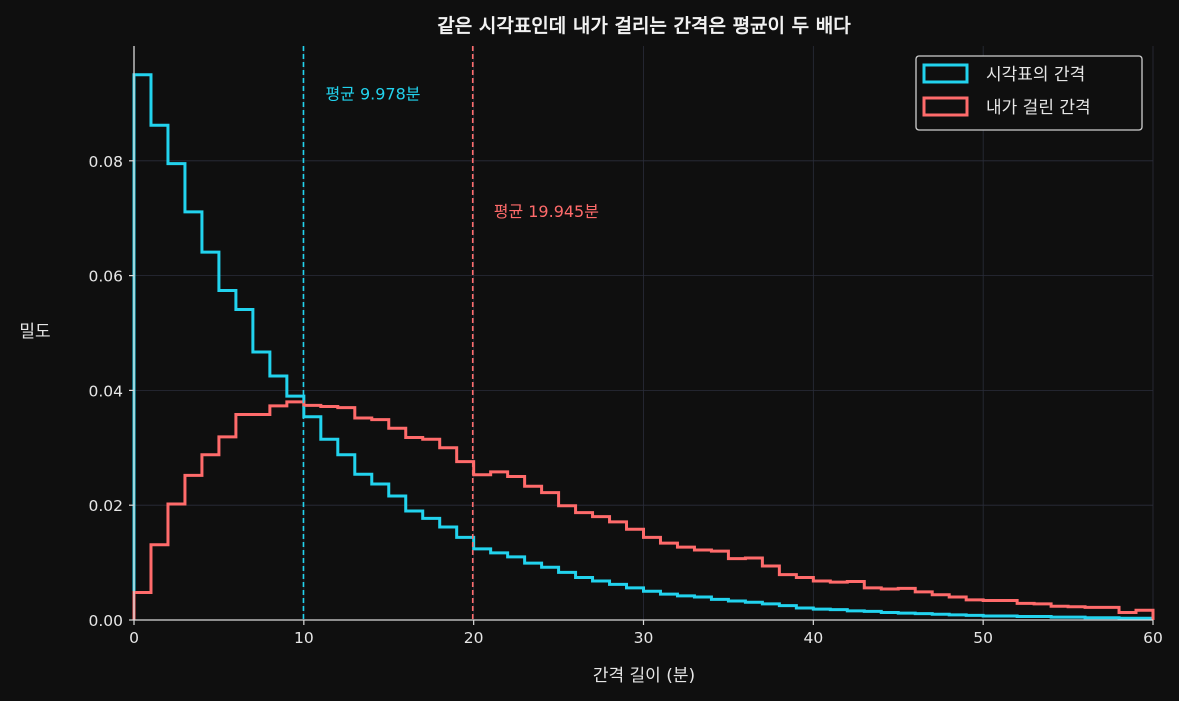 The image size is (1179, 701). I want to click on x-tick-label: 10, so click(304, 638).